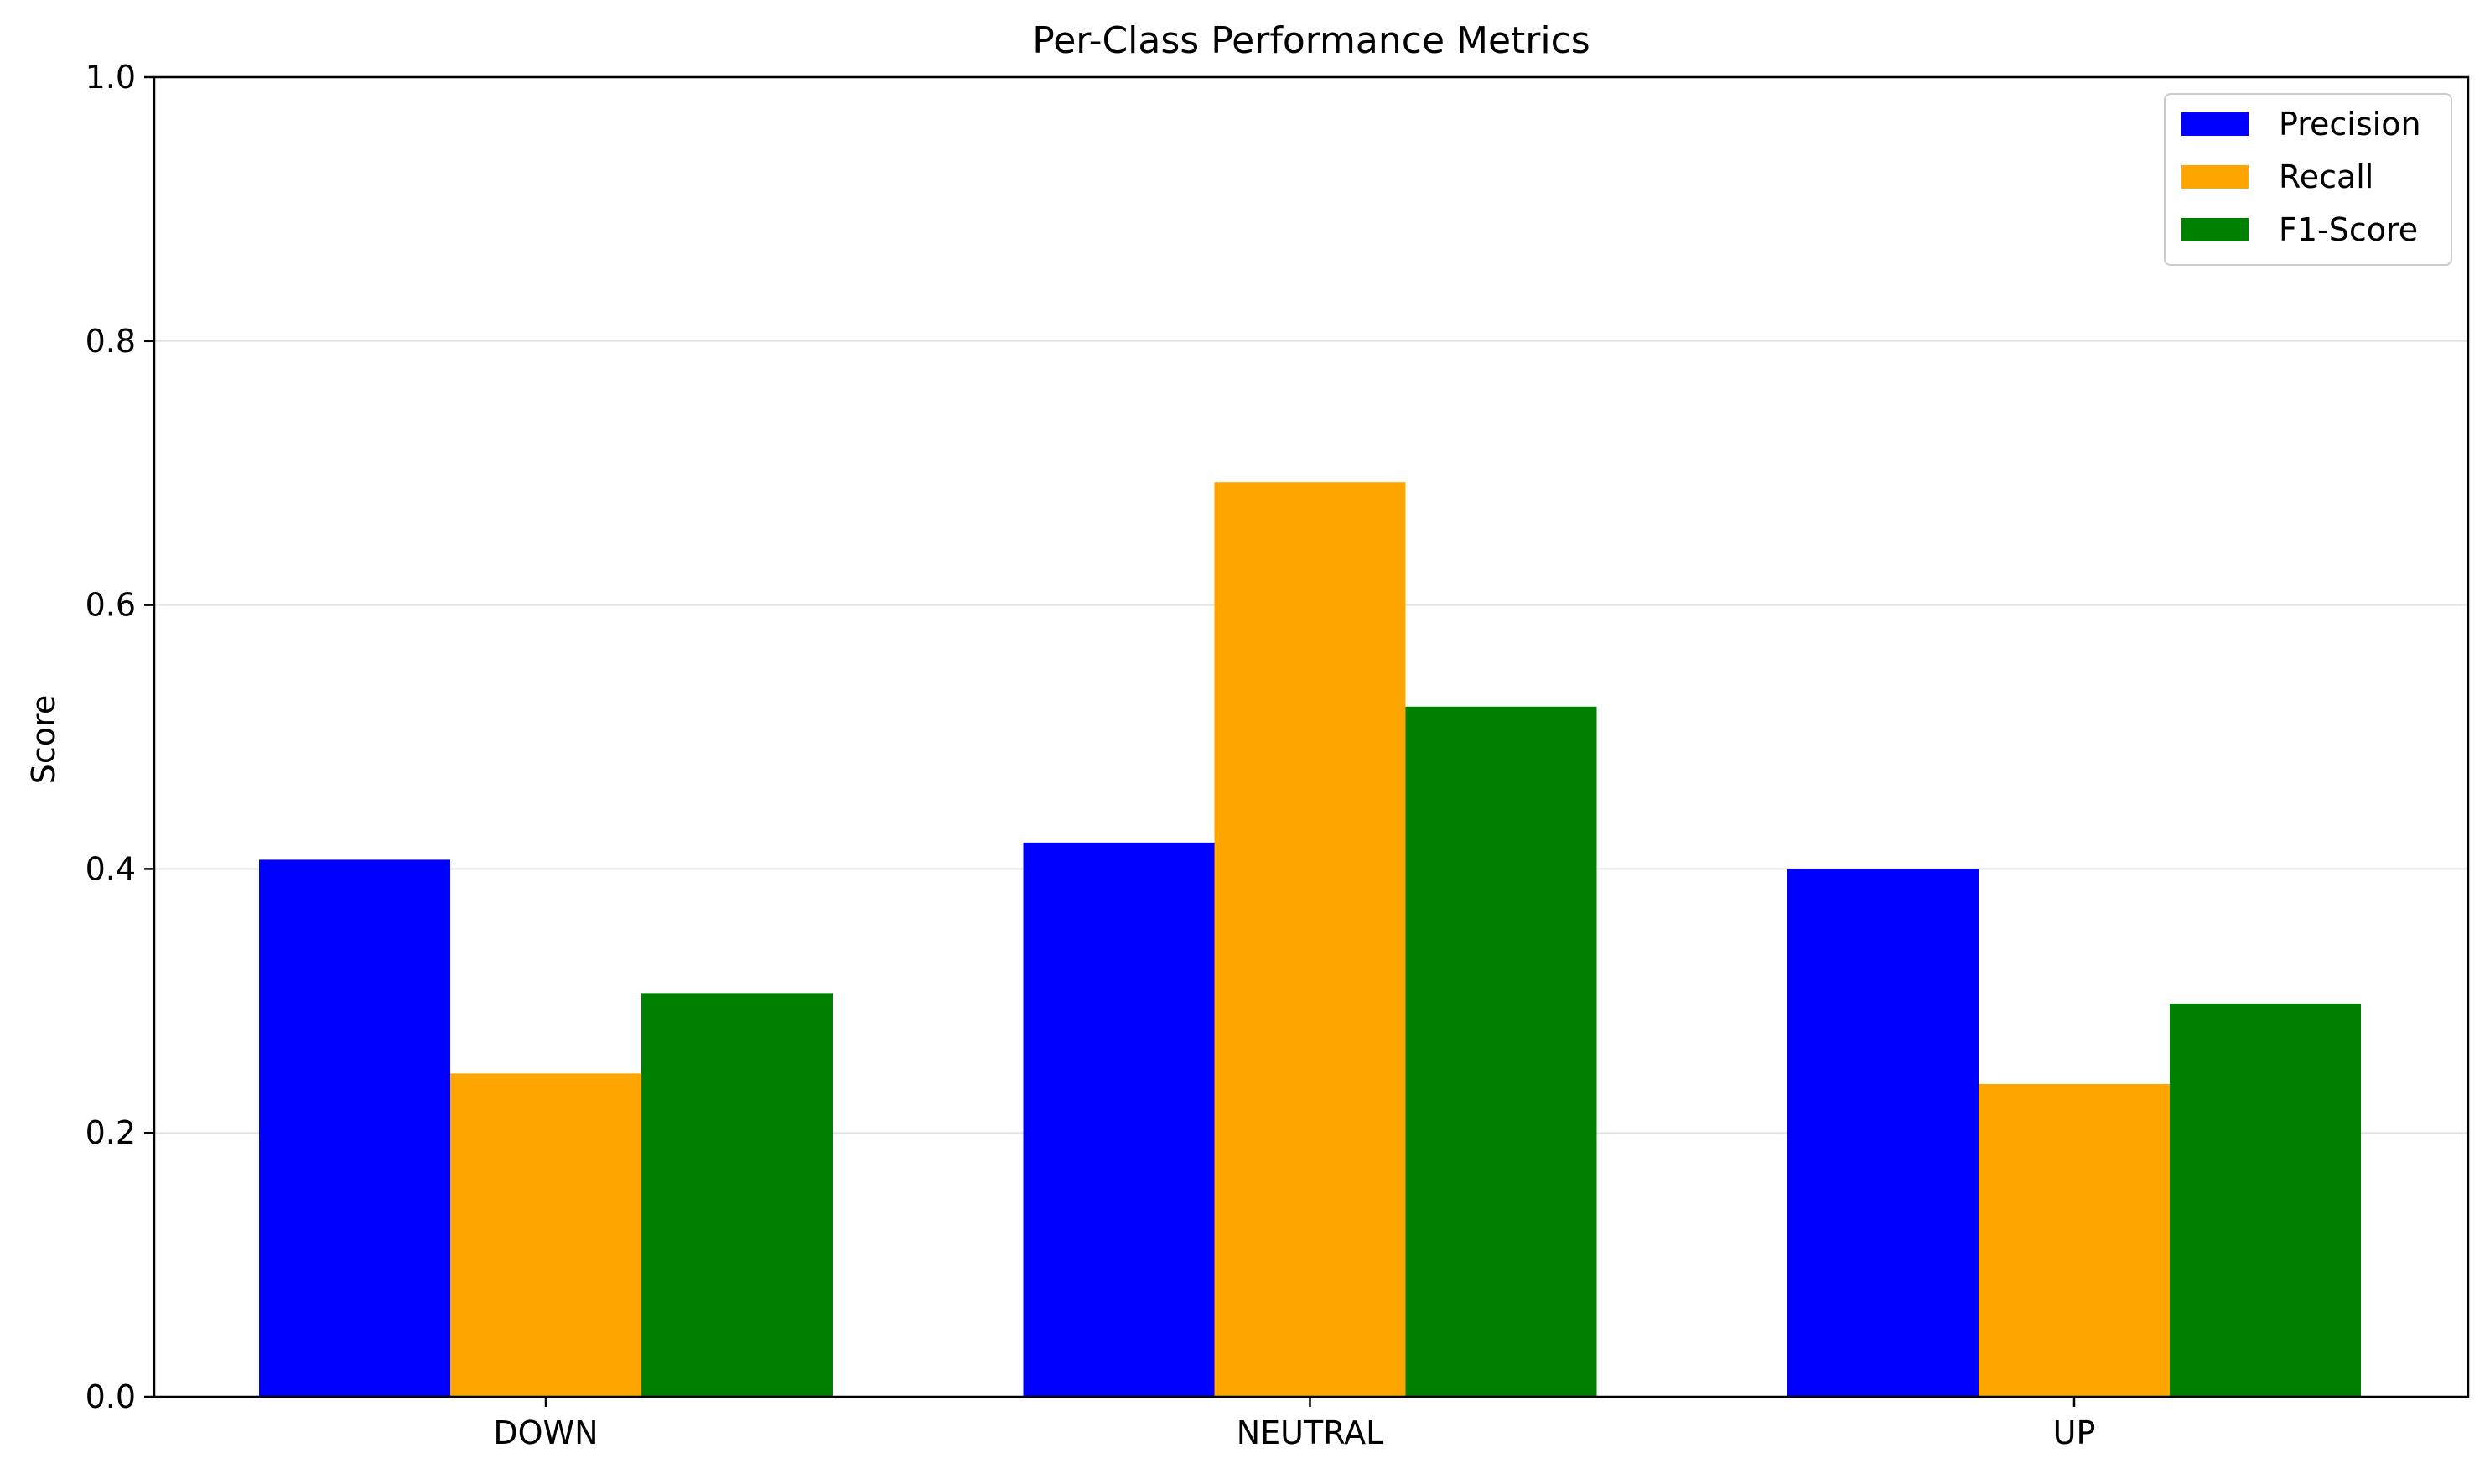  What do you see at coordinates (2326, 176) in the screenshot?
I see `legend-label-recall: Recall` at bounding box center [2326, 176].